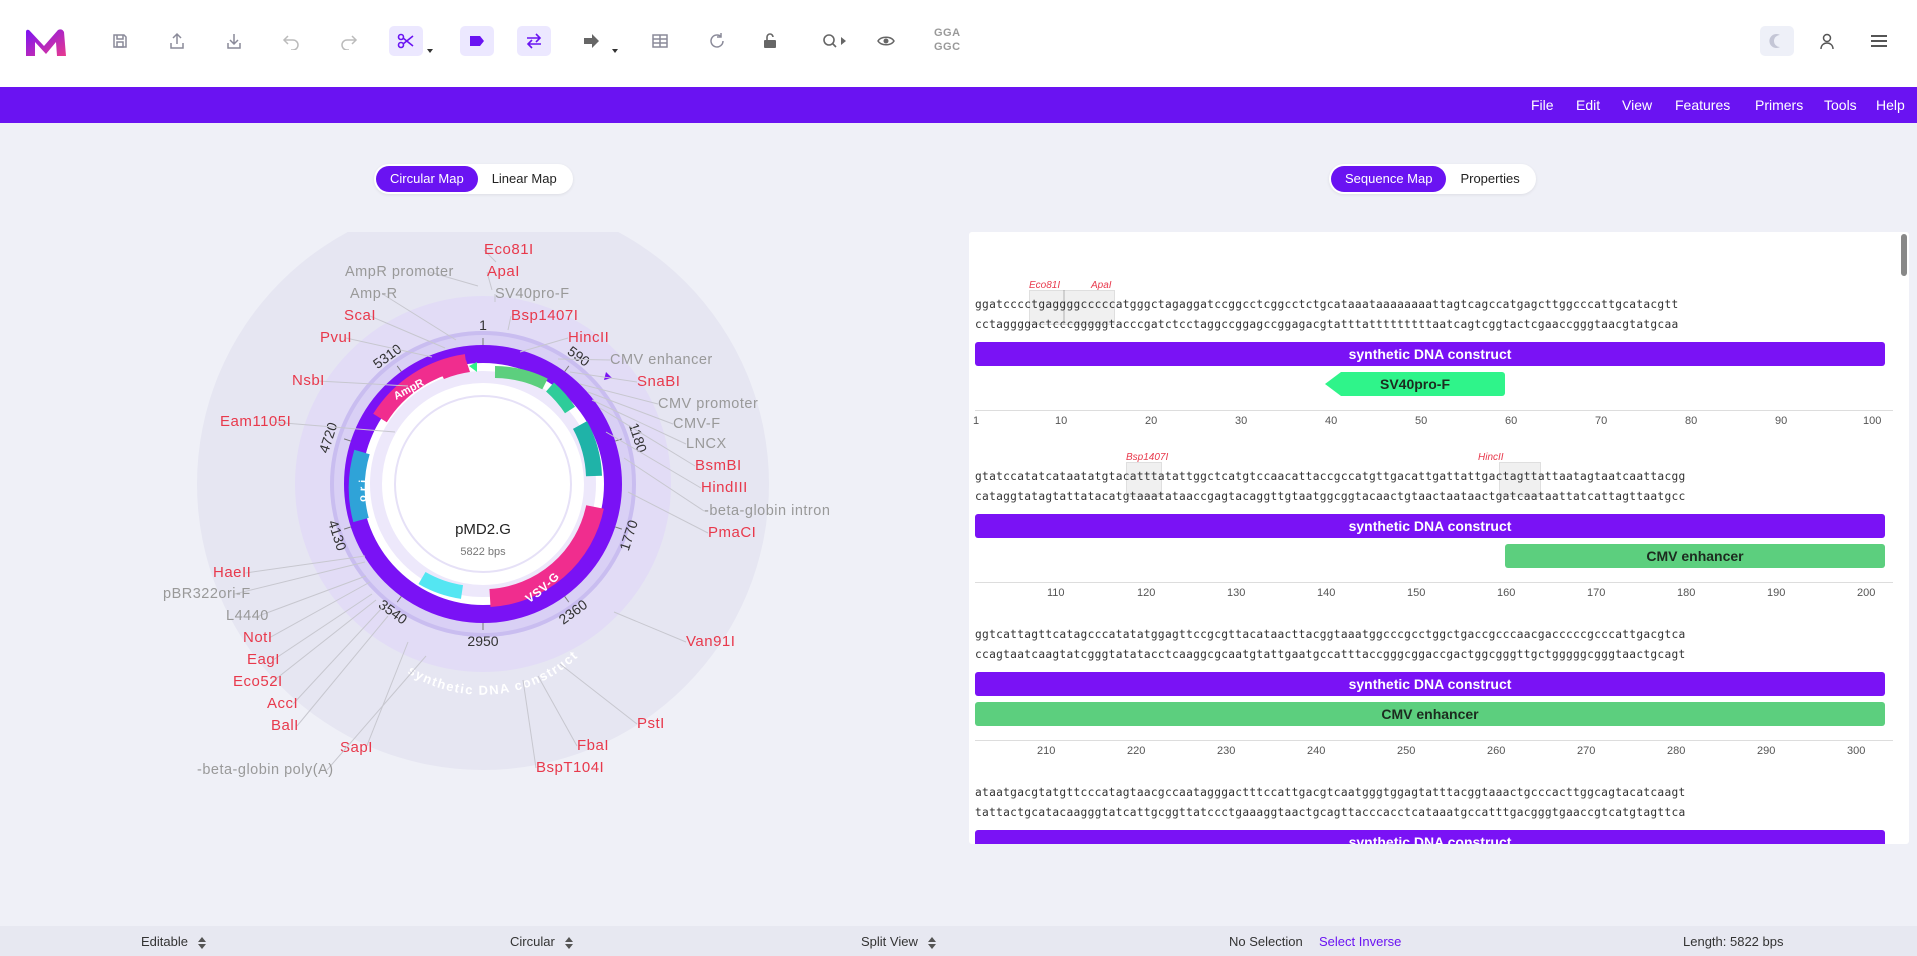 The width and height of the screenshot is (1917, 956). What do you see at coordinates (588, 337) in the screenshot?
I see `enzyme-label-hincii: HincII` at bounding box center [588, 337].